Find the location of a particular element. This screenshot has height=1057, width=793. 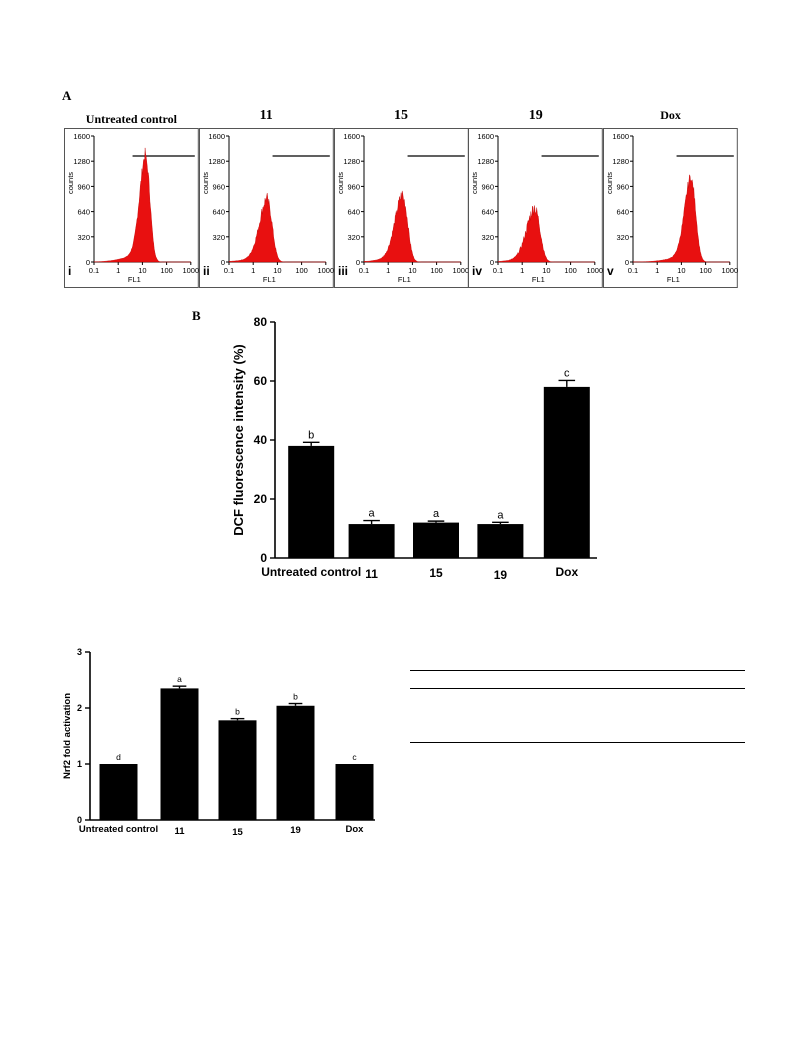

table-bottom-rule is located at coordinates (577, 742).